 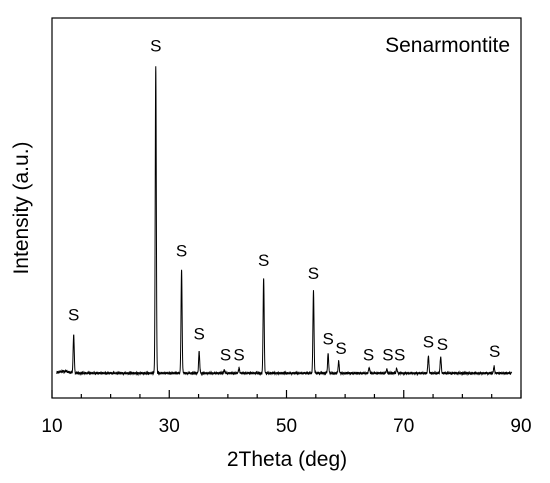 What do you see at coordinates (520, 426) in the screenshot?
I see `x-tick-label: 90` at bounding box center [520, 426].